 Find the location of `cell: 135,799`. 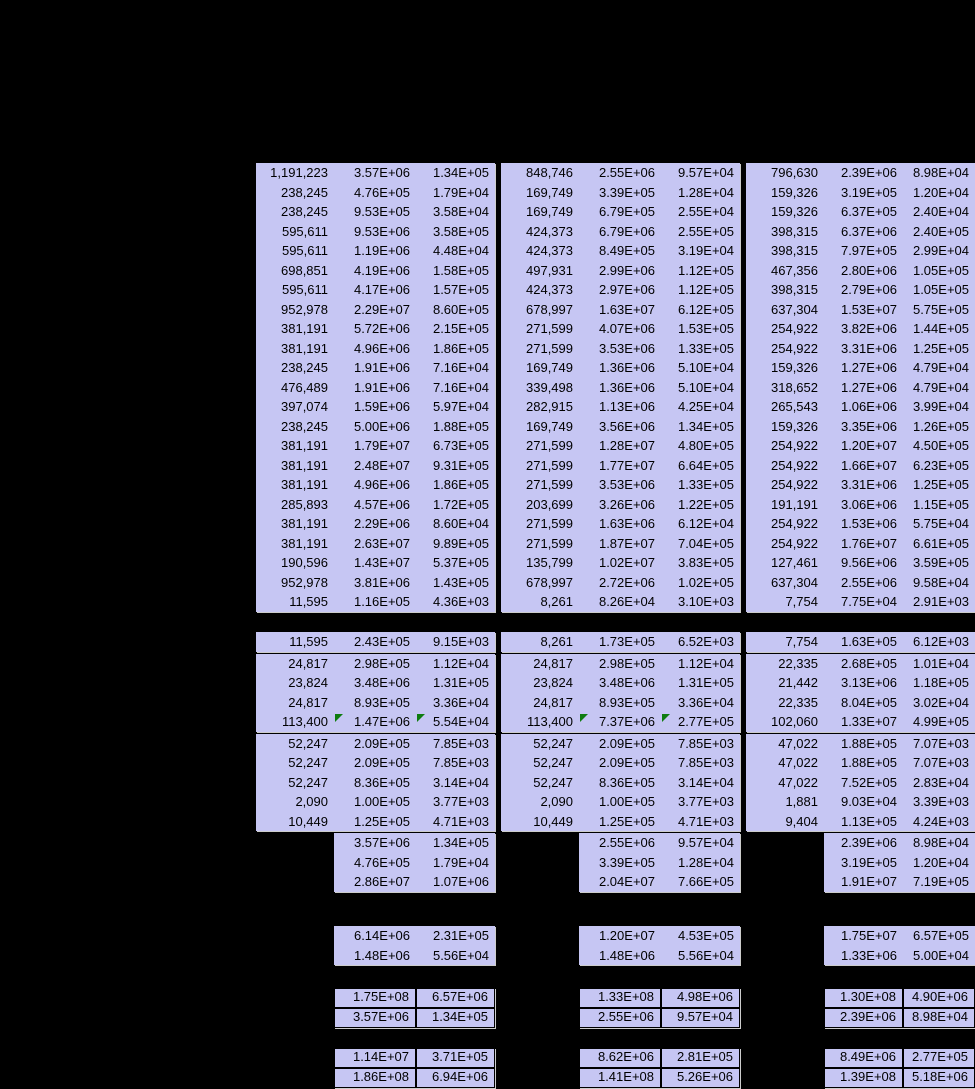

cell: 135,799 is located at coordinates (549, 562).